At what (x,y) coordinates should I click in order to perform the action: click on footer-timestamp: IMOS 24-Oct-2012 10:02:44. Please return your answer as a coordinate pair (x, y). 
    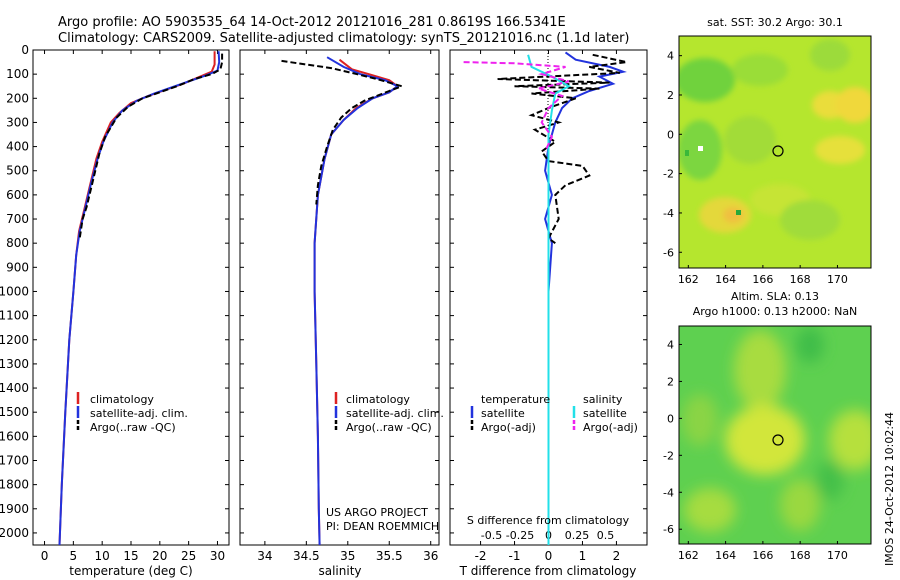
    Looking at the image, I should click on (889, 489).